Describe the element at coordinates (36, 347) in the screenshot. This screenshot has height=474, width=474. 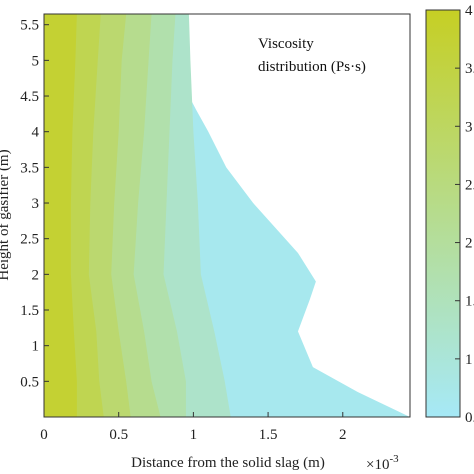
I see `y-tick-label: 1` at that location.